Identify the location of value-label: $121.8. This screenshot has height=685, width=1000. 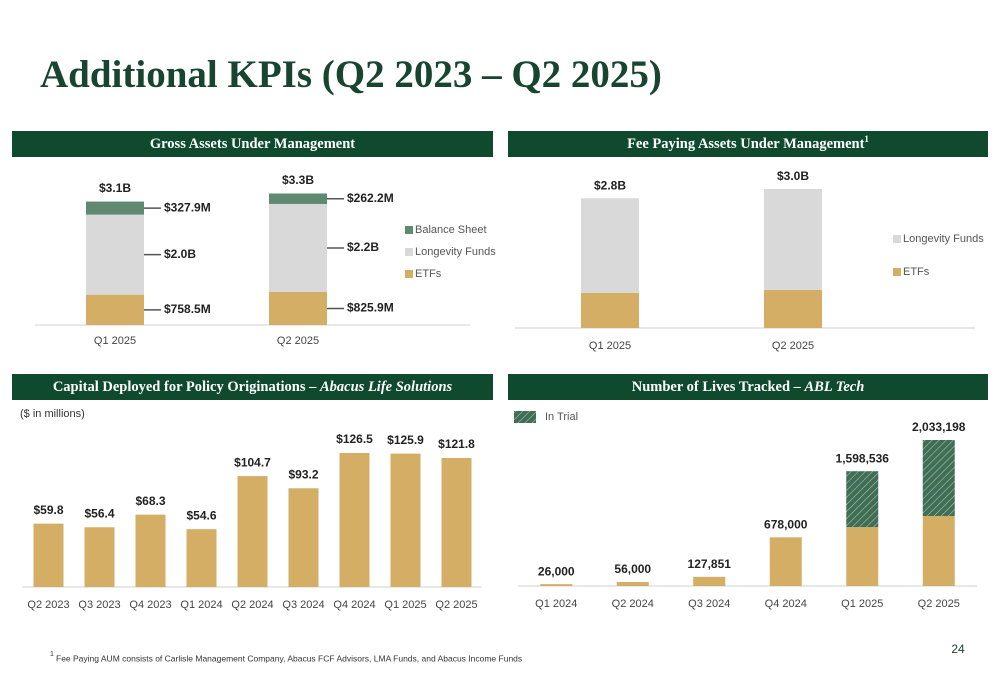
(456, 444).